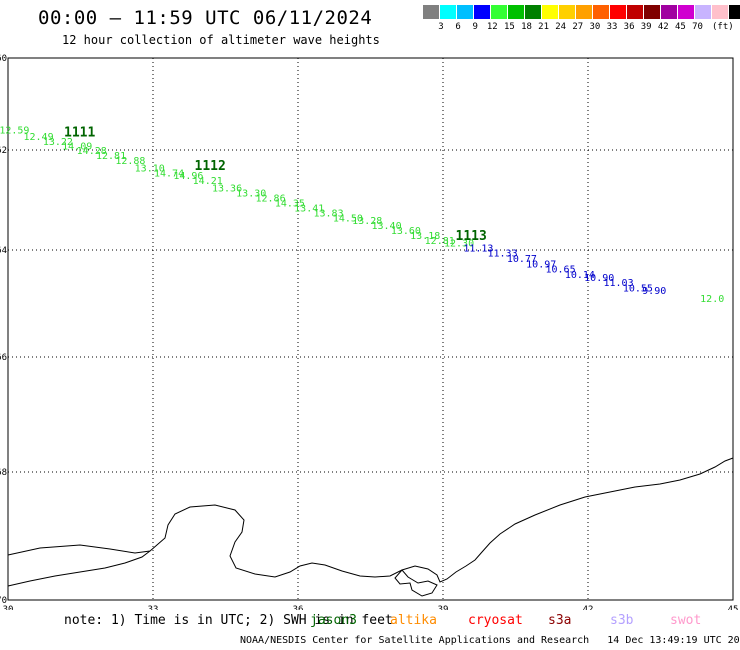  I want to click on track-id-label: 1113, so click(471, 236).